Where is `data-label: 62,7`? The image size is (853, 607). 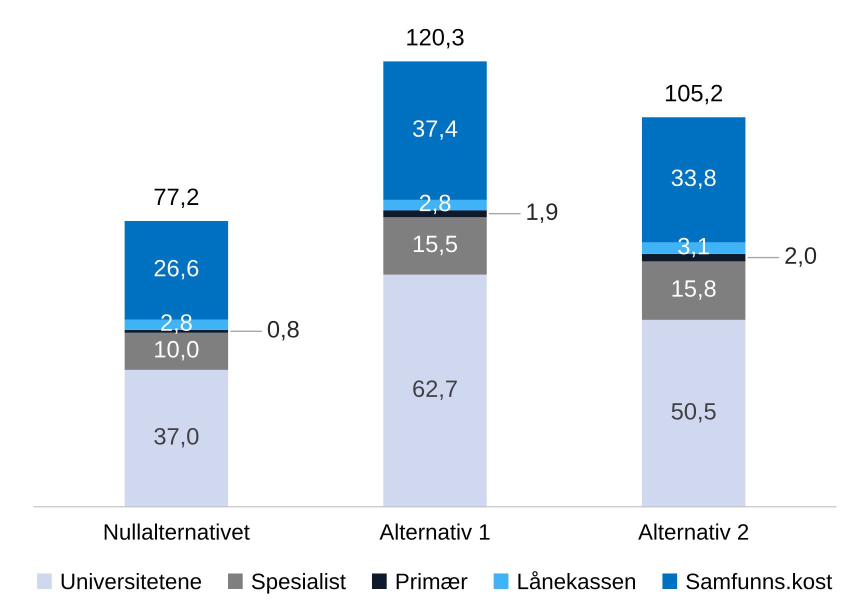 data-label: 62,7 is located at coordinates (435, 390).